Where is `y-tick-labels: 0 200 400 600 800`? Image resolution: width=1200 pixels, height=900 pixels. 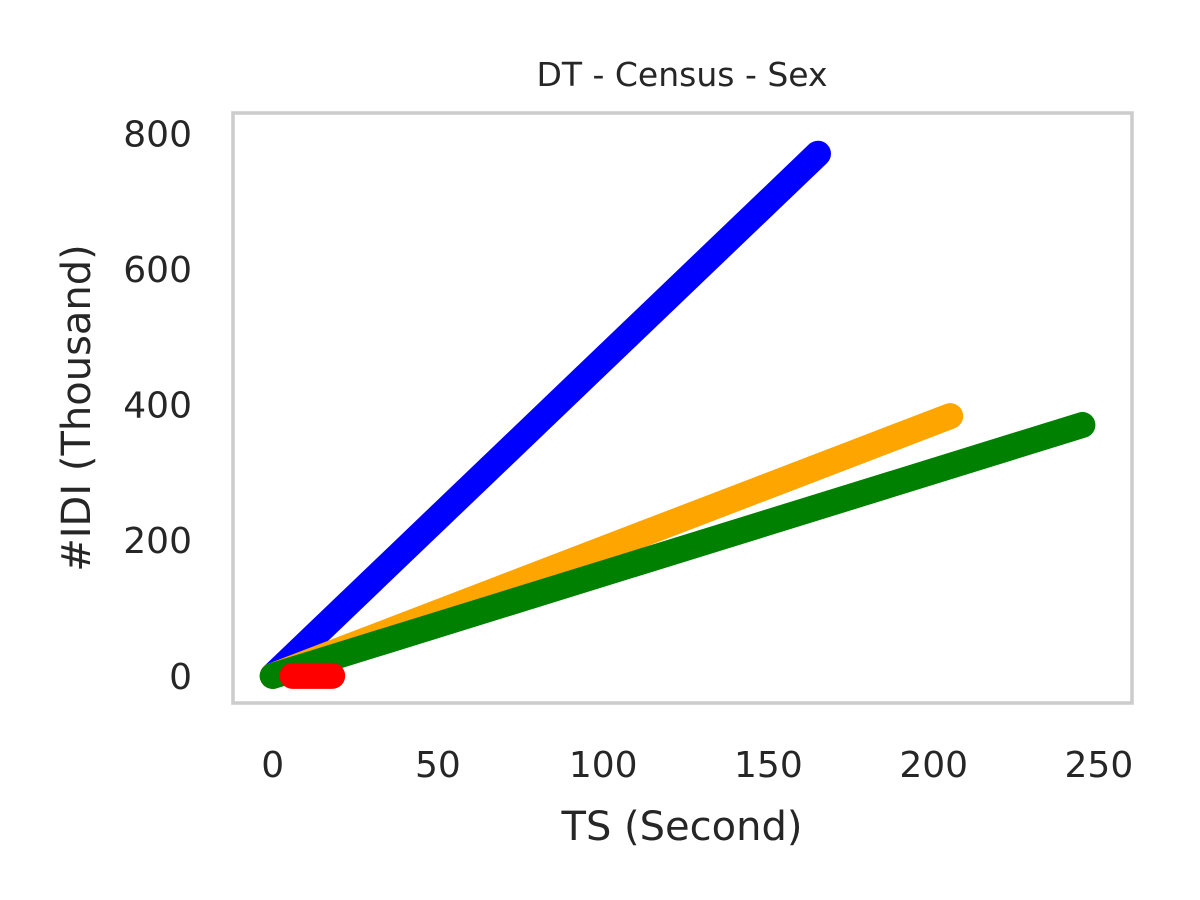 y-tick-labels: 0 200 400 600 800 is located at coordinates (157, 406).